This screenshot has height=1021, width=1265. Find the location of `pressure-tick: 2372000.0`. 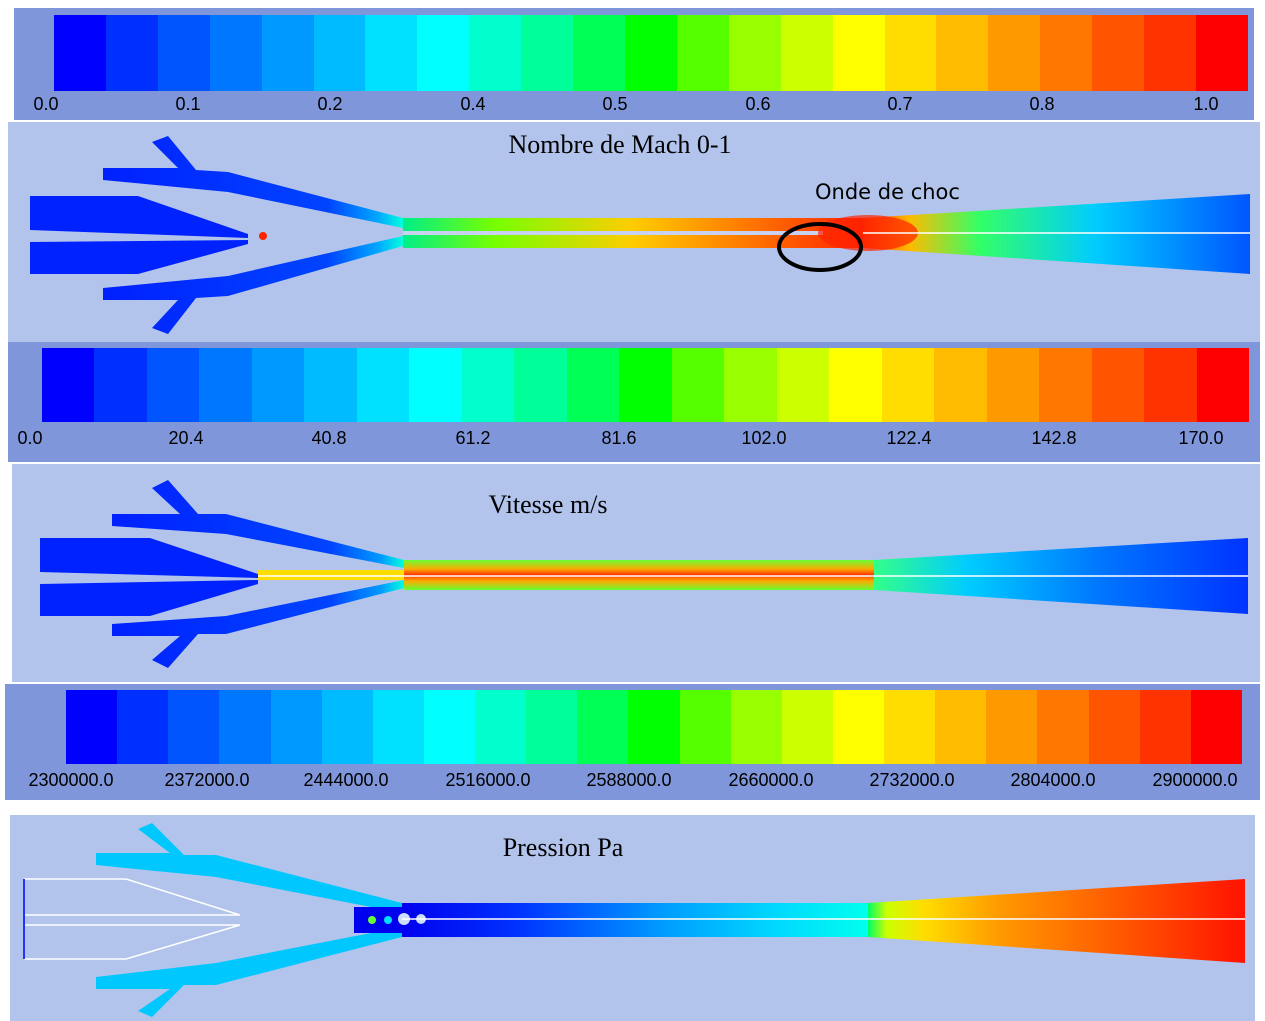

pressure-tick: 2372000.0 is located at coordinates (207, 780).